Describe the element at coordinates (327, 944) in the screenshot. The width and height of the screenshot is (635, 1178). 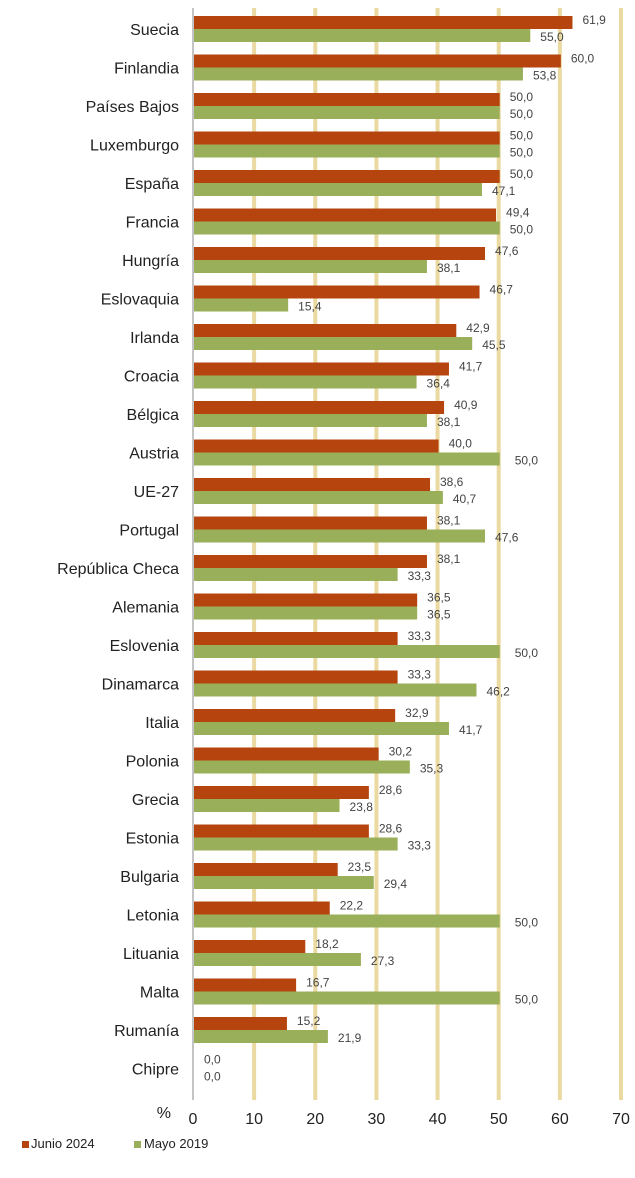
I see `value-label-junio-2024-lituania: 18,2` at that location.